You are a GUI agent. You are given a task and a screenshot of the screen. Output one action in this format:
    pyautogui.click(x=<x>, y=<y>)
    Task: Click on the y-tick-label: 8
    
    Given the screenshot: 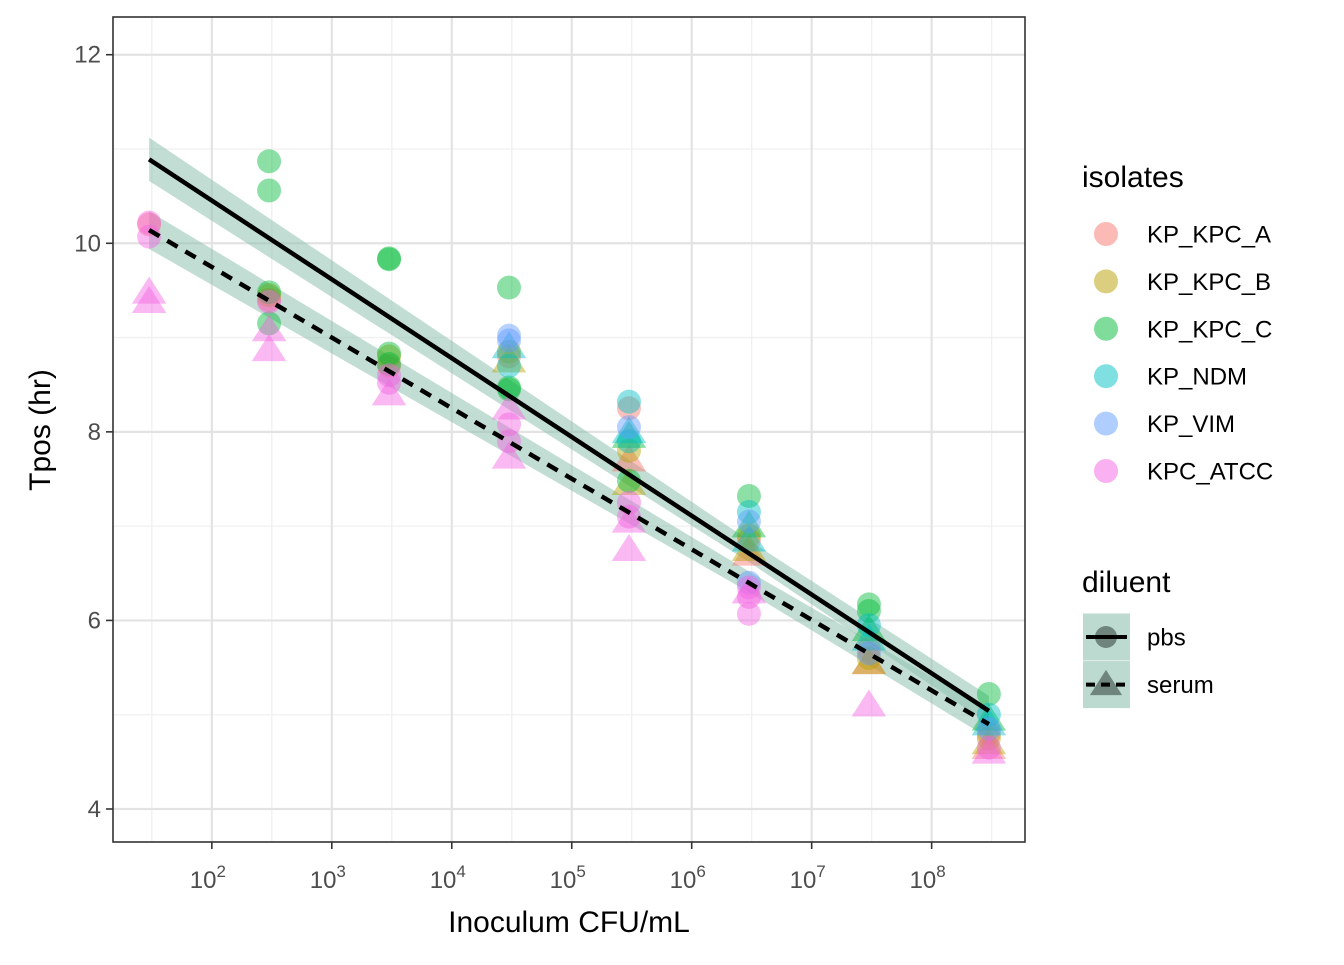 What is the action you would take?
    pyautogui.click(x=94, y=432)
    